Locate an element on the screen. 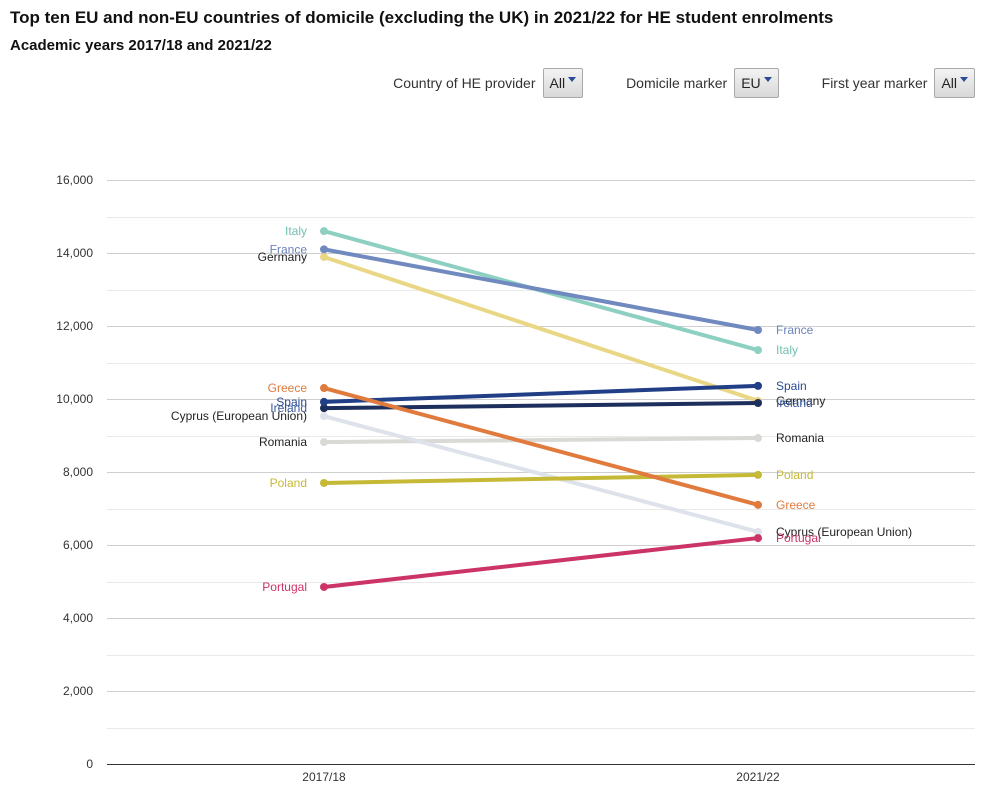 The image size is (986, 794). x-tick-label: 2017/18 is located at coordinates (324, 777).